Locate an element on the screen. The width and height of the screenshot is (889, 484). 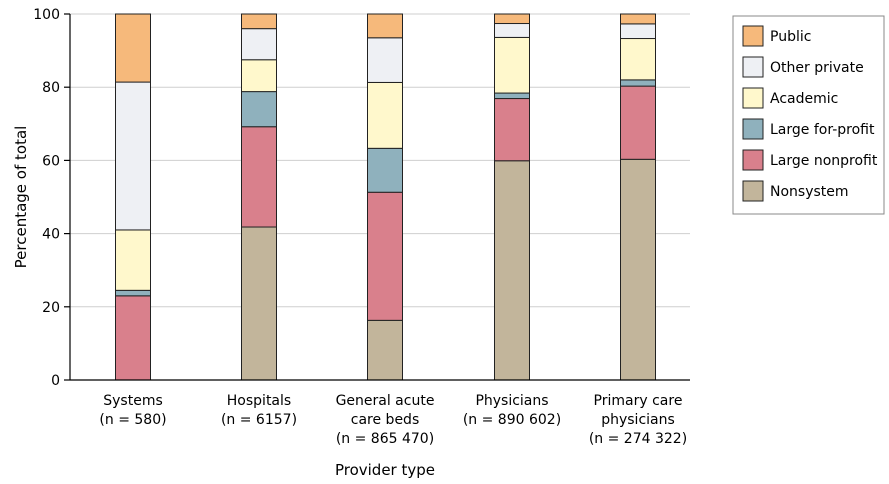
y-axis-title: Percentage of total is located at coordinates (21, 197).